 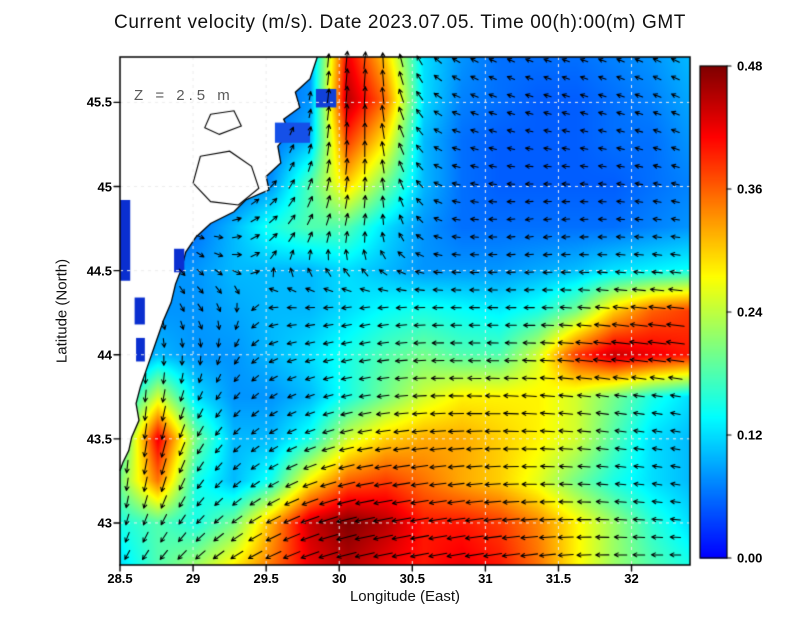 What do you see at coordinates (405, 596) in the screenshot?
I see `x-axis-label: Longitude (East)` at bounding box center [405, 596].